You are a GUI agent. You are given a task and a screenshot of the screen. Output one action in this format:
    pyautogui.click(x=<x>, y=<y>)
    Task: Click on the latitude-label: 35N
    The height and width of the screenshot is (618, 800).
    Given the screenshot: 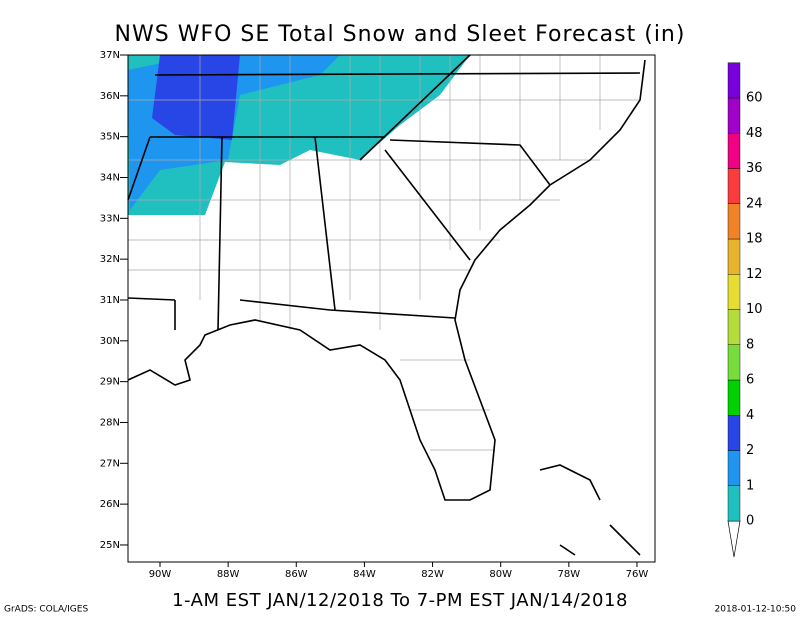 What is the action you would take?
    pyautogui.click(x=110, y=137)
    